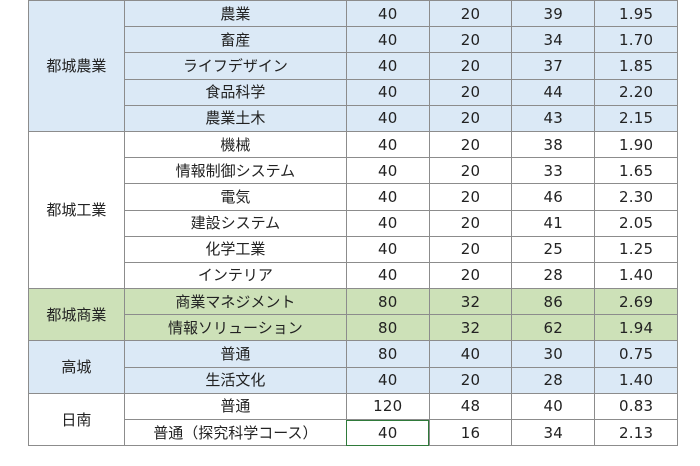 This screenshot has height=466, width=700. Describe the element at coordinates (553, 249) in the screenshot. I see `number-cell: 25` at that location.